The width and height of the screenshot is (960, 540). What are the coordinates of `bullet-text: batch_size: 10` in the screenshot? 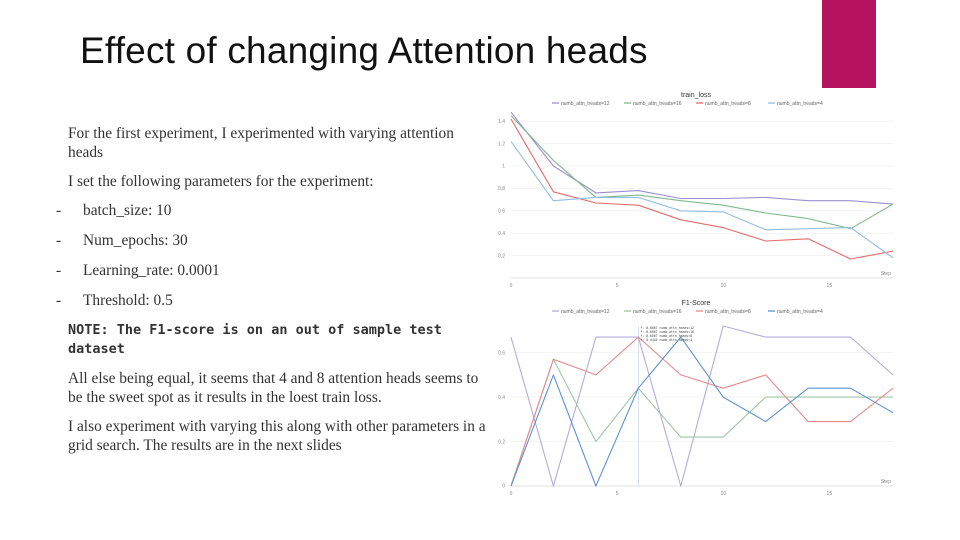 It's located at (127, 210).